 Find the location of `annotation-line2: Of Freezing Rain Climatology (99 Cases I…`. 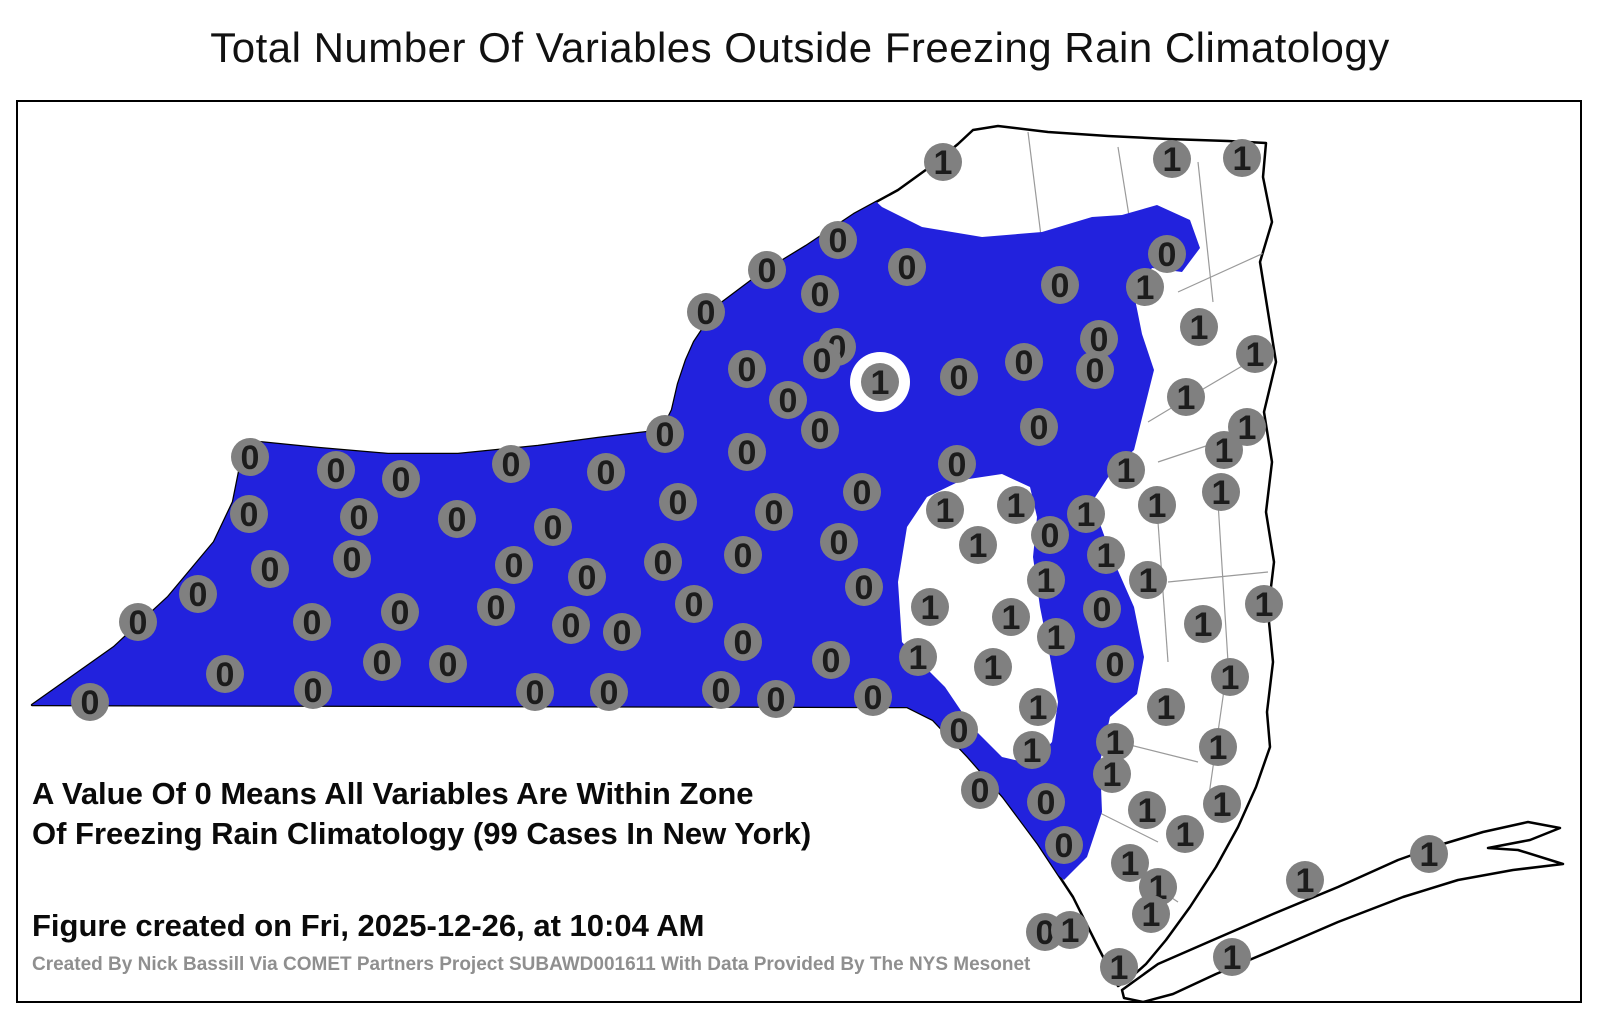

annotation-line2: Of Freezing Rain Climatology (99 Cases I… is located at coordinates (422, 833).